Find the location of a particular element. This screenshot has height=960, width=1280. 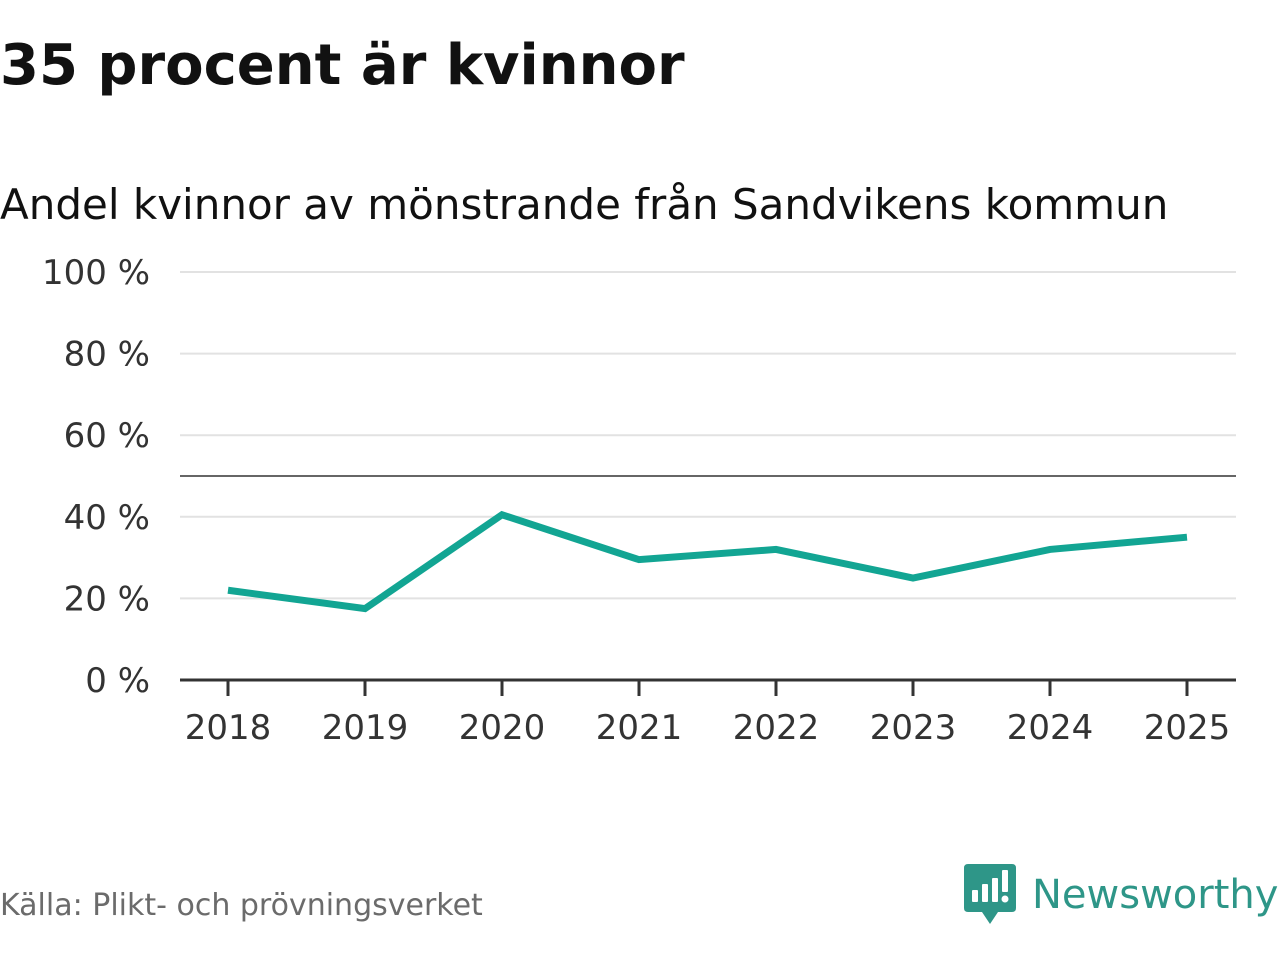

newsworthy-logo-icon is located at coordinates (990, 894).